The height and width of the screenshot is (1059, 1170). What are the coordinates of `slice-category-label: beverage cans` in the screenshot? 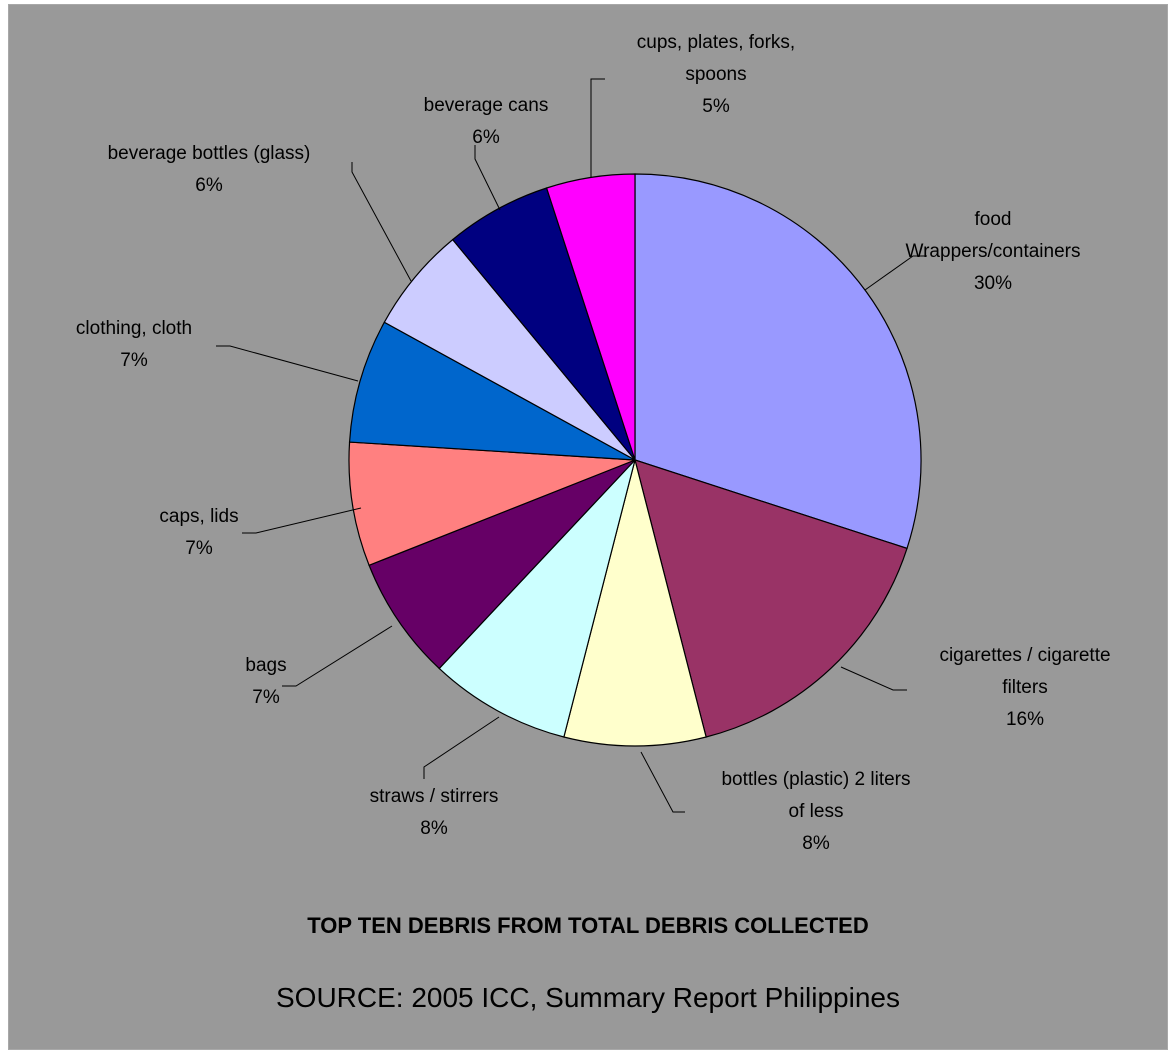 It's located at (486, 105).